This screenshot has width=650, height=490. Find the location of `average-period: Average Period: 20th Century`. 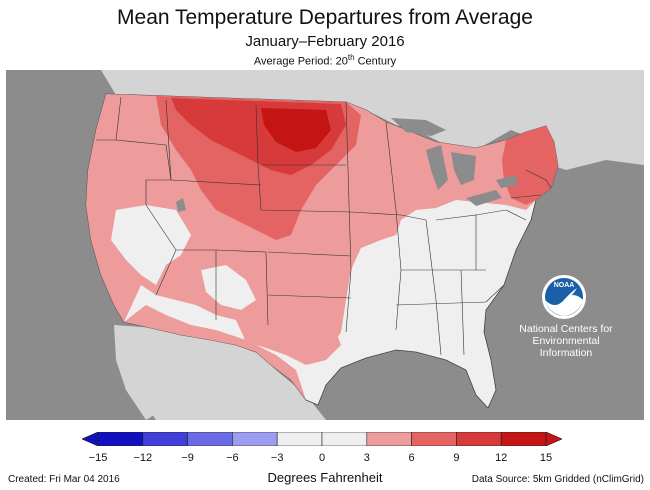

average-period: Average Period: 20th Century is located at coordinates (325, 60).